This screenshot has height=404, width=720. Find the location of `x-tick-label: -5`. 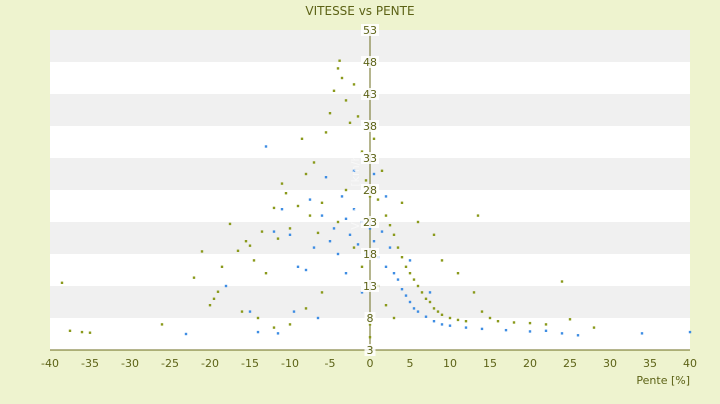

x-tick-label: -5 is located at coordinates (330, 363).